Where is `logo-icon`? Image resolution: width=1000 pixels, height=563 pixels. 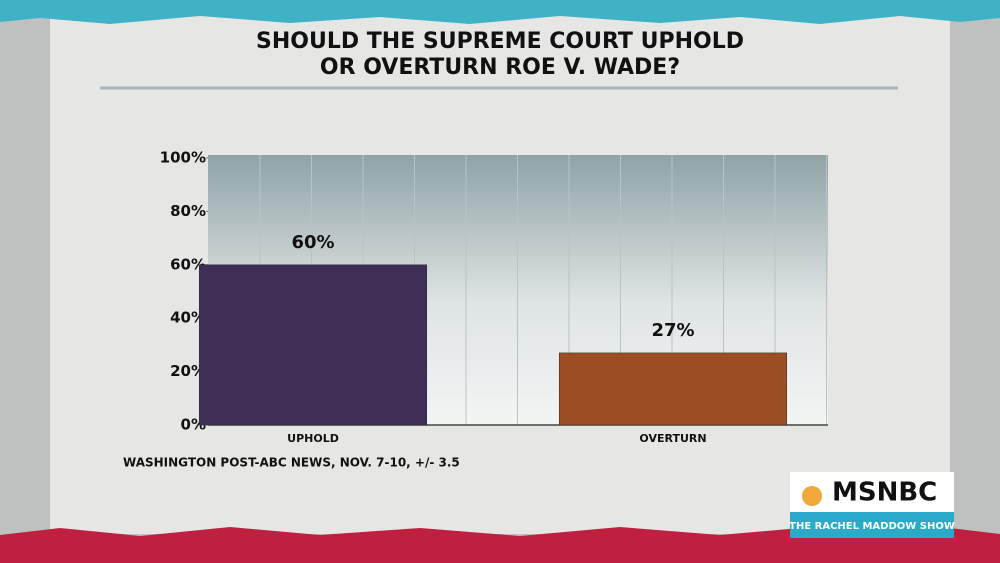 logo-icon is located at coordinates (812, 496).